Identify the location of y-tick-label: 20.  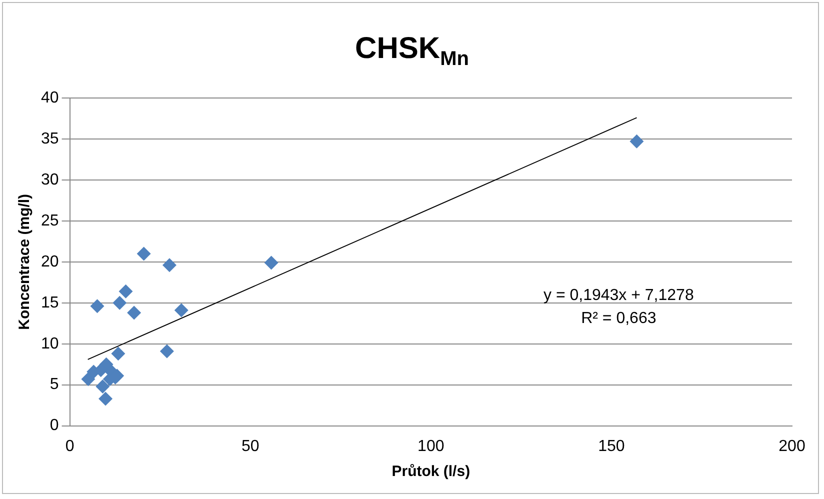
(50, 261).